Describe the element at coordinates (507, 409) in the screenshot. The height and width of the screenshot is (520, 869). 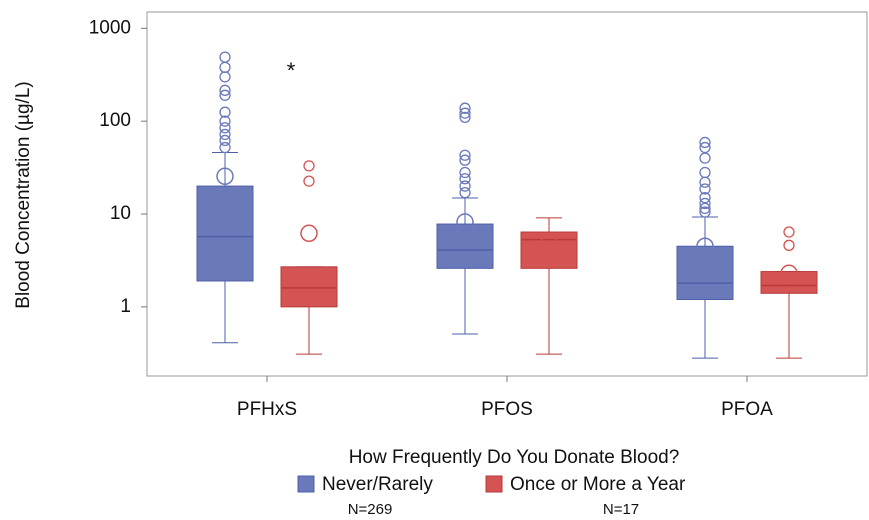
I see `x-tick-label: PFOS` at that location.